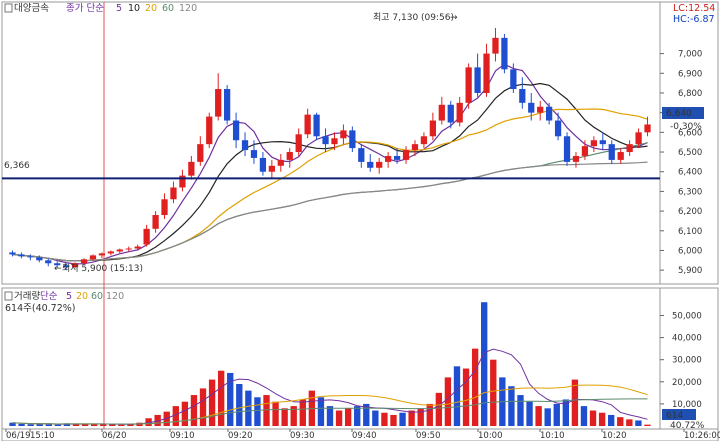  Describe the element at coordinates (182, 436) in the screenshot. I see `time-tick-label: 09:10` at that location.